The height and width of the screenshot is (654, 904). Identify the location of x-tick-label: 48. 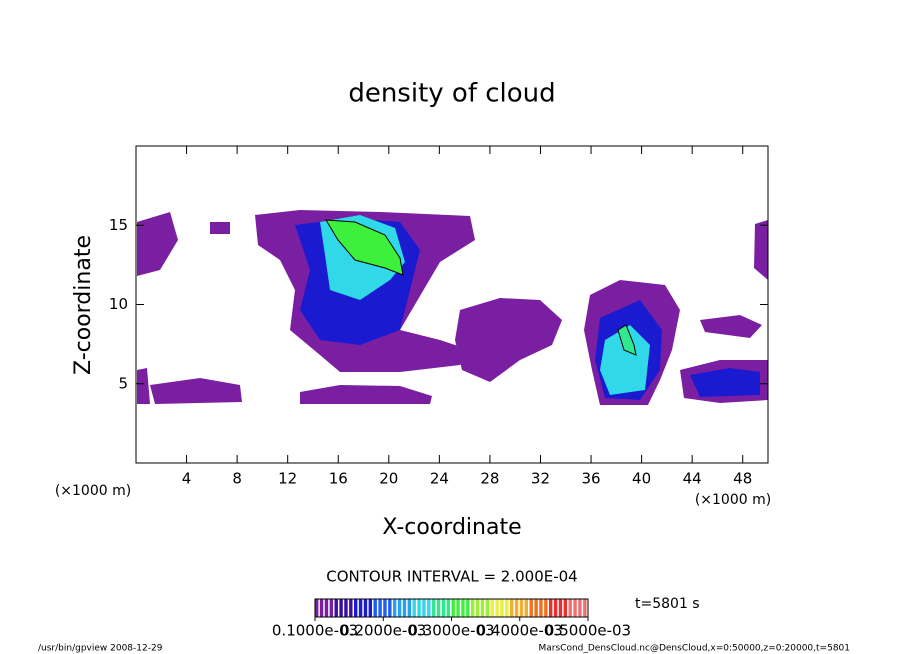
(742, 479).